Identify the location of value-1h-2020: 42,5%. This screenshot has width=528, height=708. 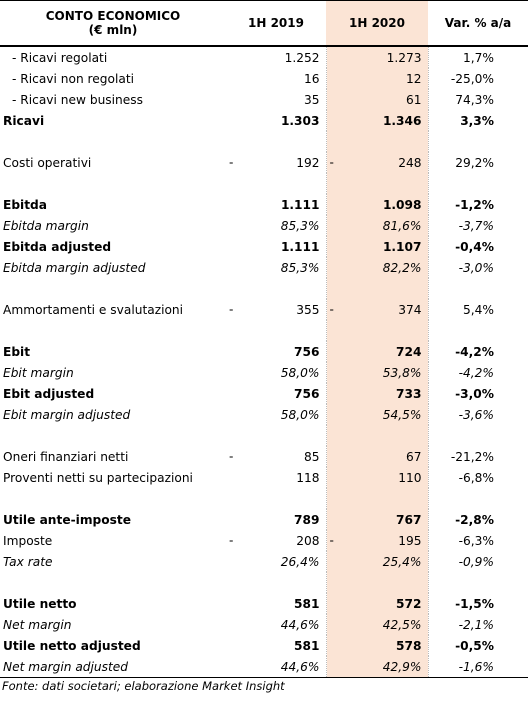
(377, 624).